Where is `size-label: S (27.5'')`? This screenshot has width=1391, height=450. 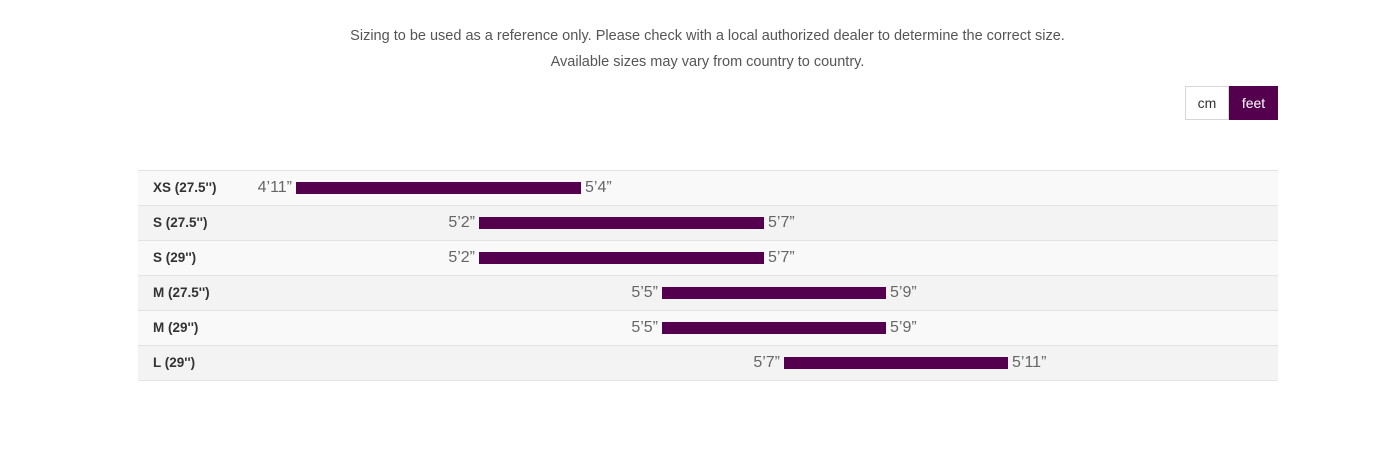 size-label: S (27.5'') is located at coordinates (180, 222).